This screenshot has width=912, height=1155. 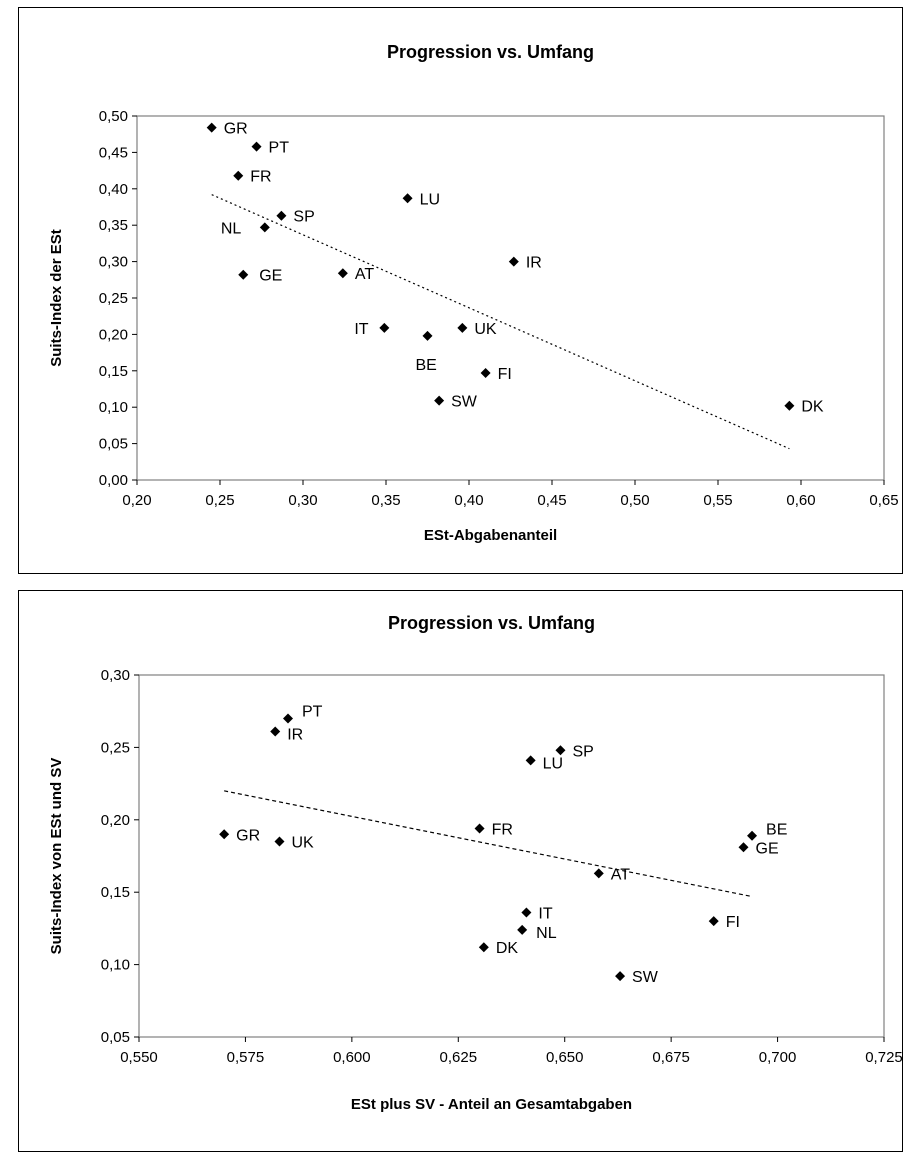 What do you see at coordinates (231, 228) in the screenshot?
I see `chart-1-point-label-nl: NL` at bounding box center [231, 228].